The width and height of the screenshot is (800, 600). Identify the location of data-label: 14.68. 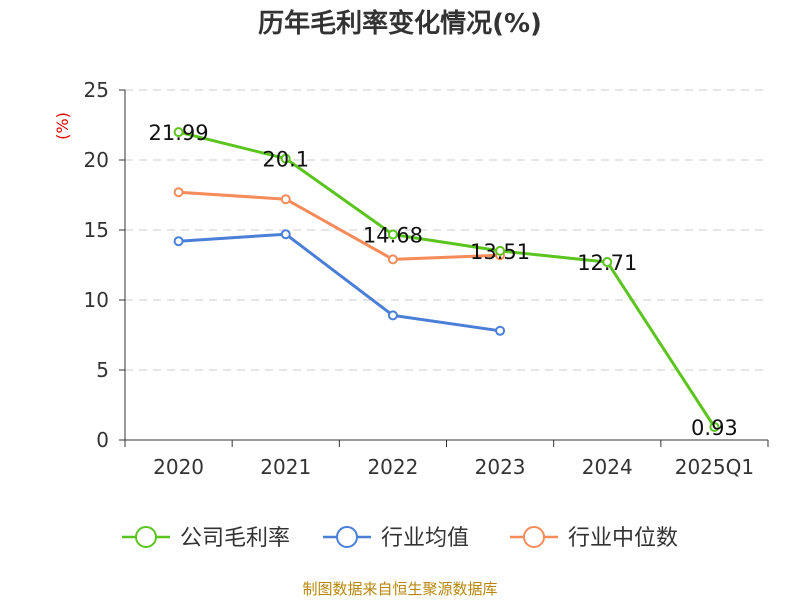
(393, 235).